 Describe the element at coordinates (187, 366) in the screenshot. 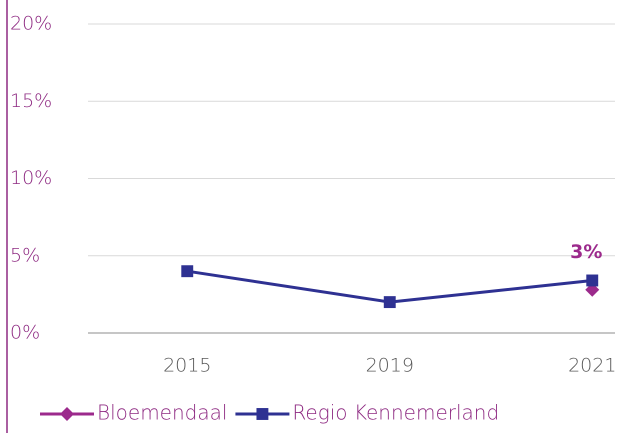

I see `x-tick-label: 2015` at that location.